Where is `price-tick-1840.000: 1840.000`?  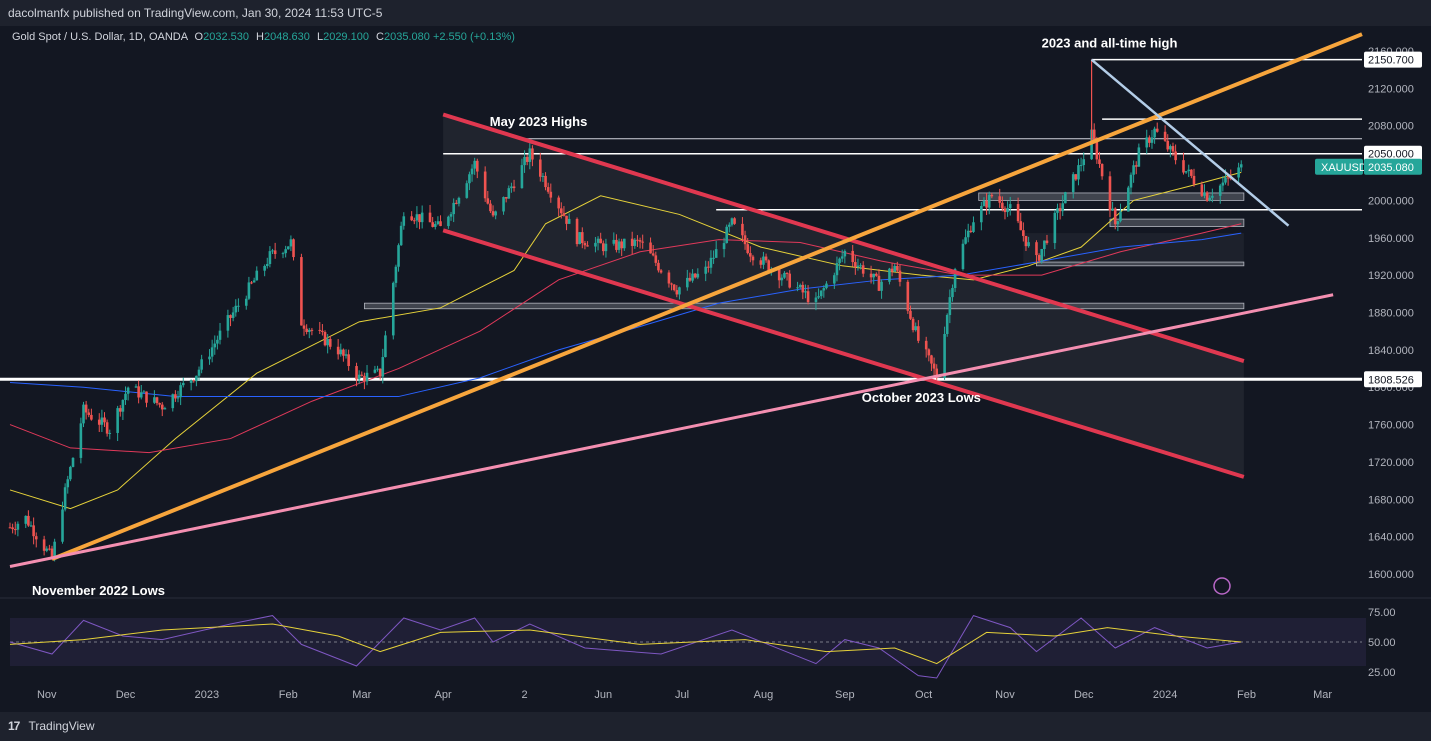
price-tick-1840.000: 1840.000 is located at coordinates (1391, 351).